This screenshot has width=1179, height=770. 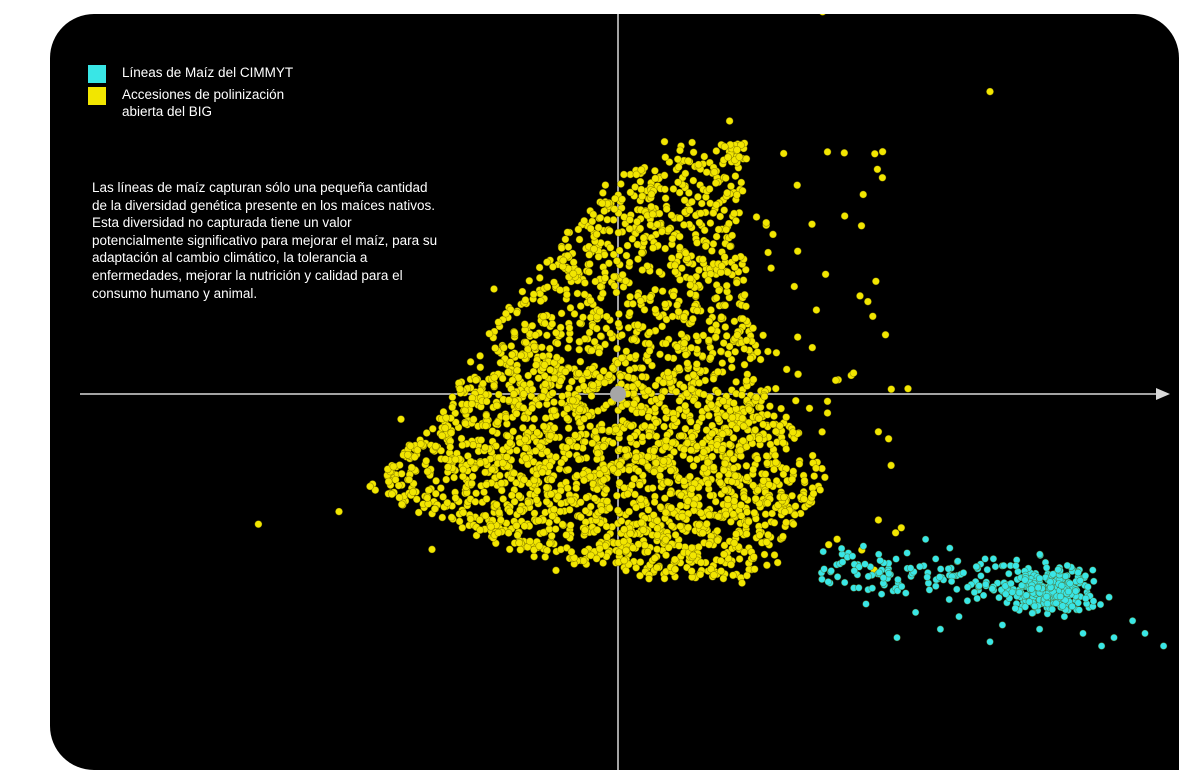 I want to click on close-icon: ×, so click(x=1172, y=27).